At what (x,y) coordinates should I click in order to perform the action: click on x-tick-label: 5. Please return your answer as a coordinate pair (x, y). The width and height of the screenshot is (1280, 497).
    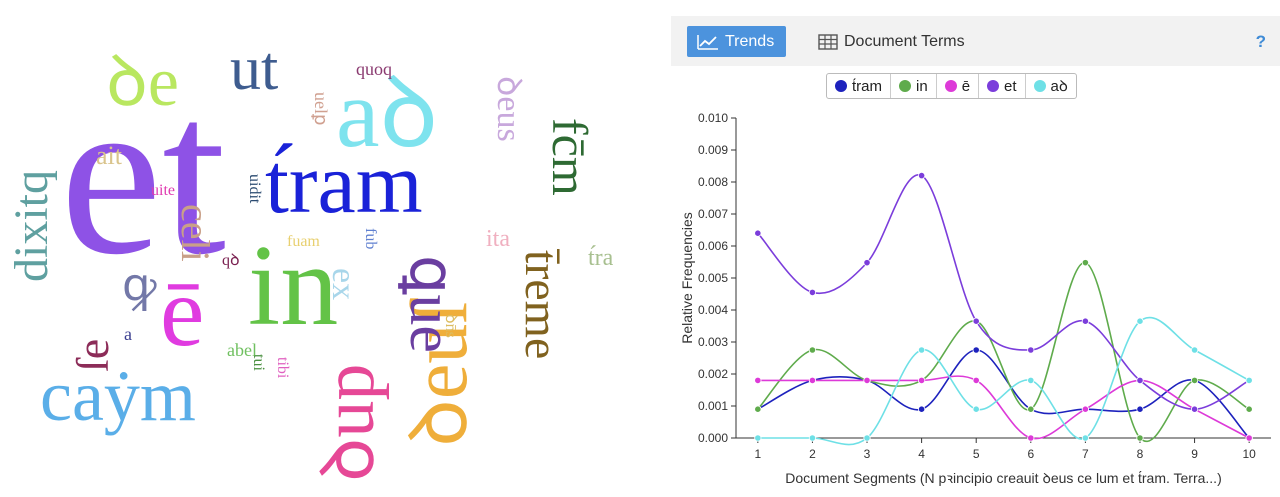
    Looking at the image, I should click on (976, 454).